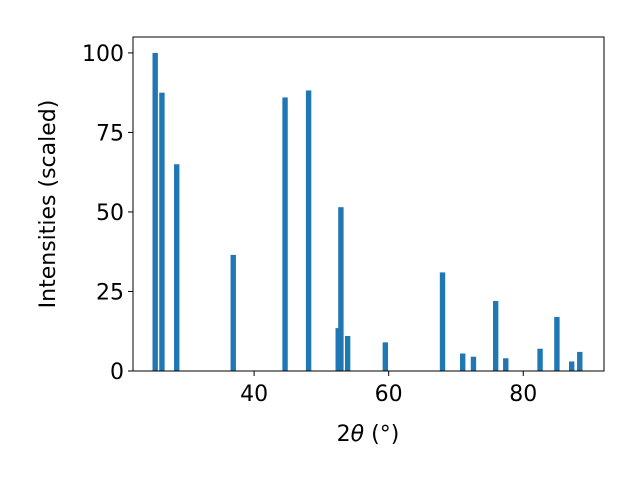 The height and width of the screenshot is (480, 640). I want to click on y-tick-label: 50, so click(110, 213).